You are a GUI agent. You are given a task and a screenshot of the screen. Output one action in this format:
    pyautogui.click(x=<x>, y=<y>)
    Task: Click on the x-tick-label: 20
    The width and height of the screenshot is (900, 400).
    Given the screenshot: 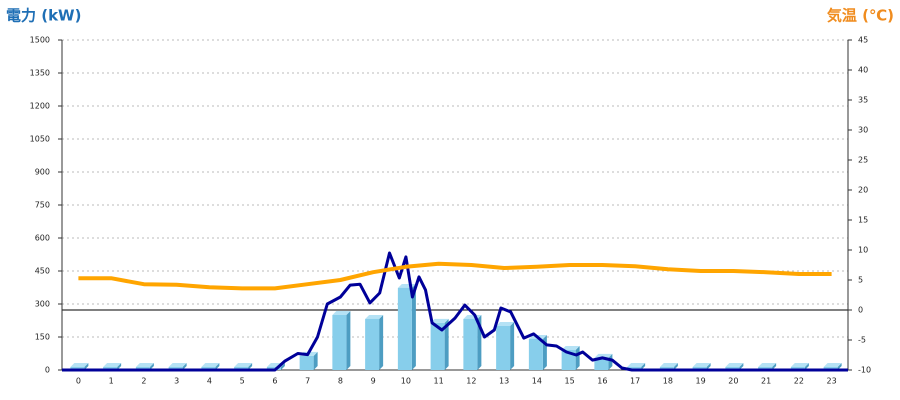 What is the action you would take?
    pyautogui.click(x=733, y=381)
    